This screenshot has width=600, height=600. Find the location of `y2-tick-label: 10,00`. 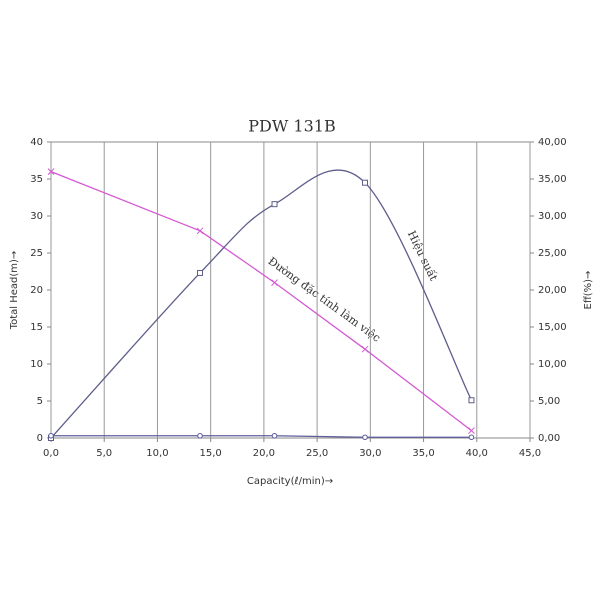

y2-tick-label: 10,00 is located at coordinates (552, 364).